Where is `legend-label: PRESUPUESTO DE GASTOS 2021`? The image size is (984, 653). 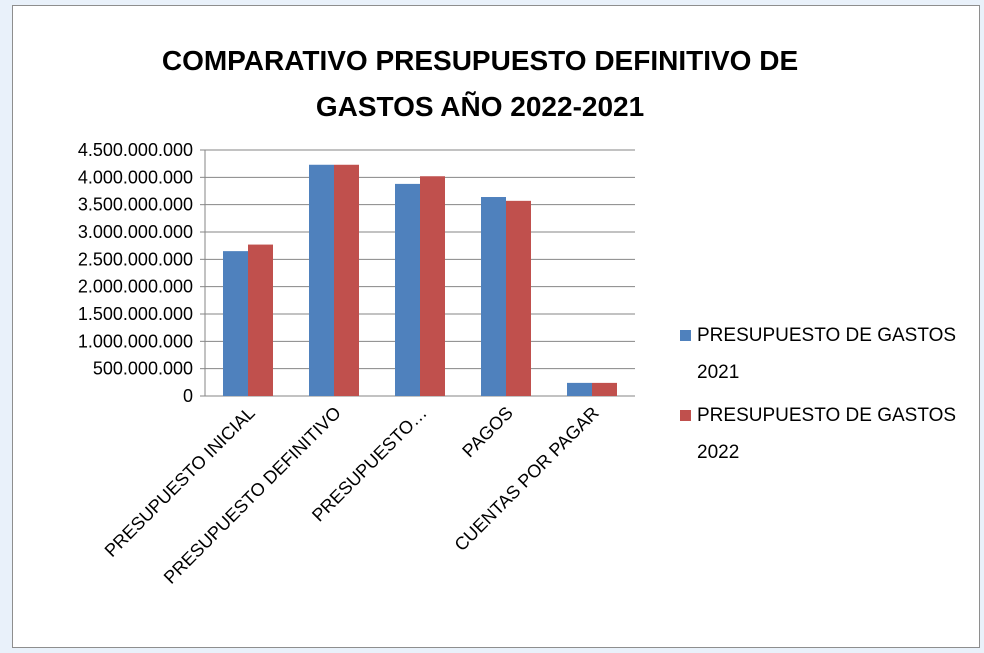
legend-label: PRESUPUESTO DE GASTOS 2021 is located at coordinates (827, 354).